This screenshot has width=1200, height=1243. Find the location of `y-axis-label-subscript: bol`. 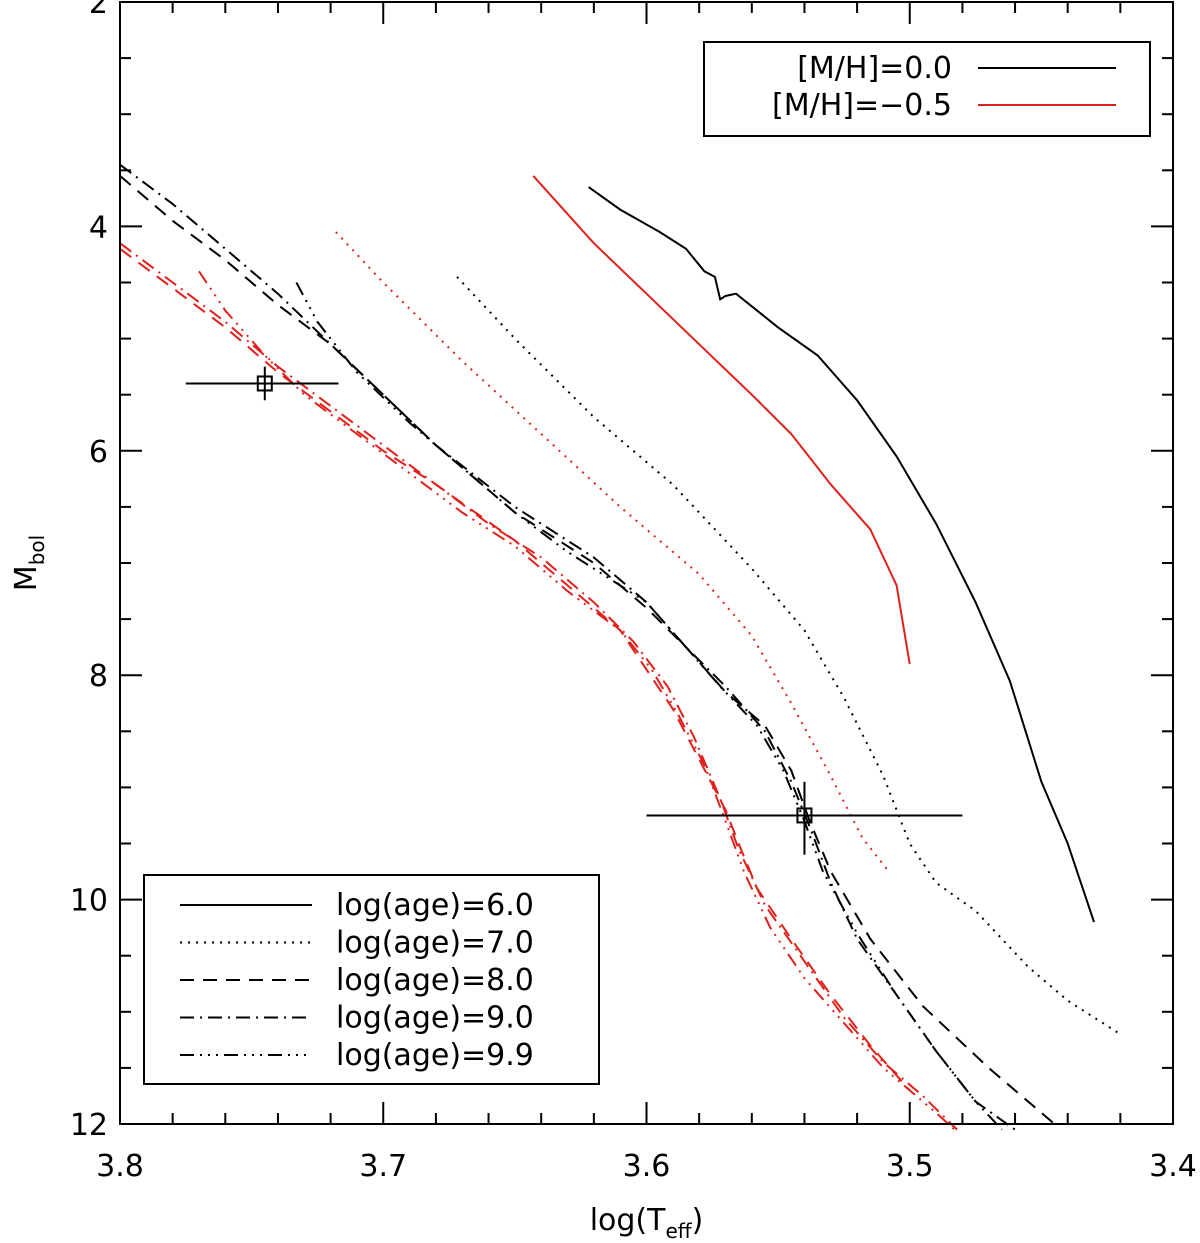

y-axis-label-subscript: bol is located at coordinates (37, 550).